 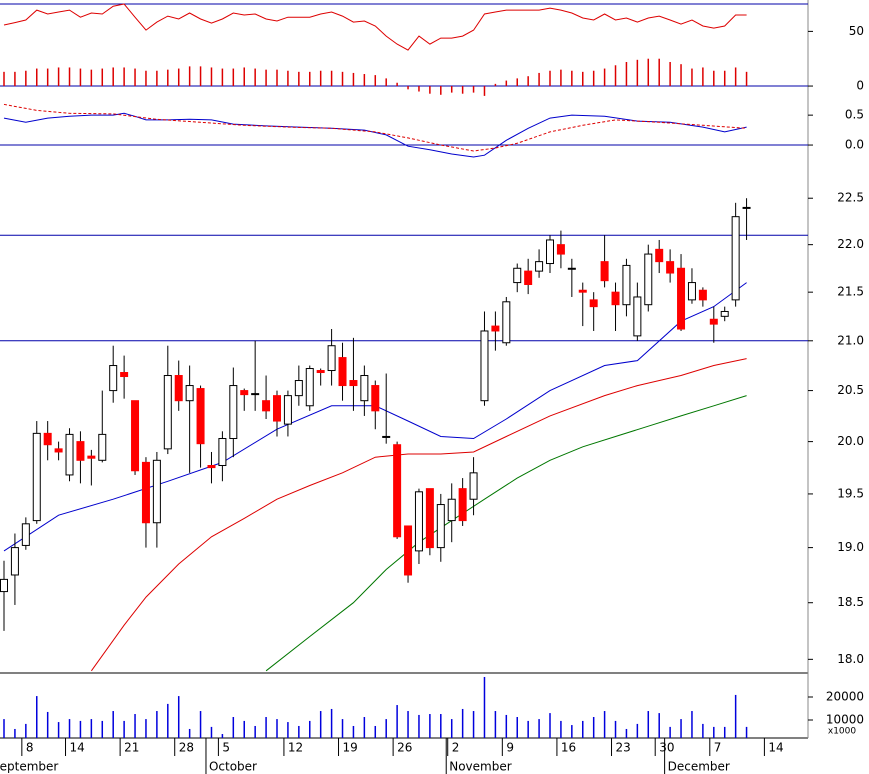 I want to click on y-tick-label: 0, so click(x=860, y=86).